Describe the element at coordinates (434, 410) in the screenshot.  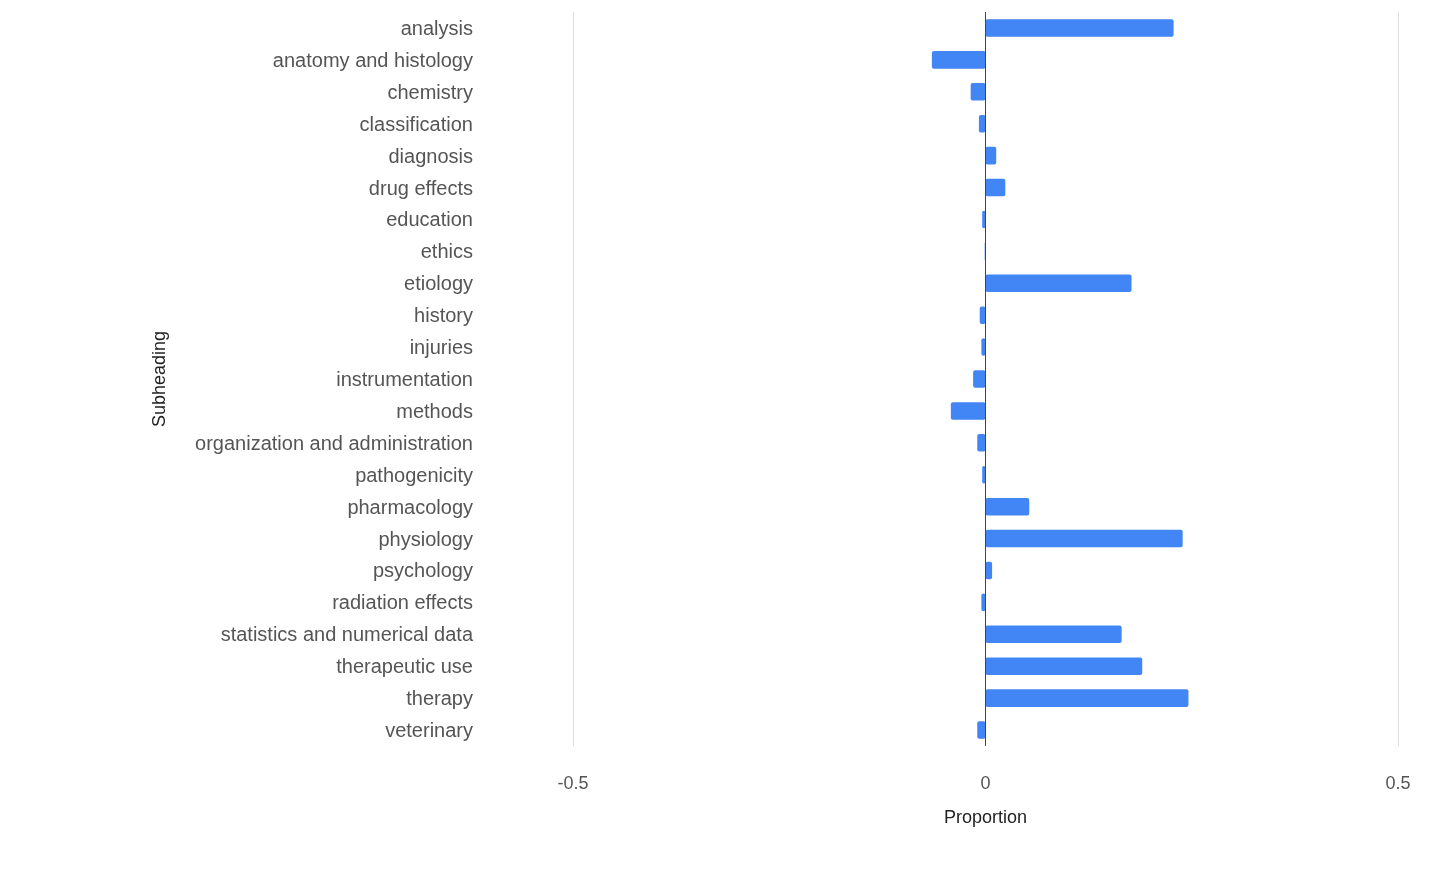
I see `y-tick-label: methods` at that location.